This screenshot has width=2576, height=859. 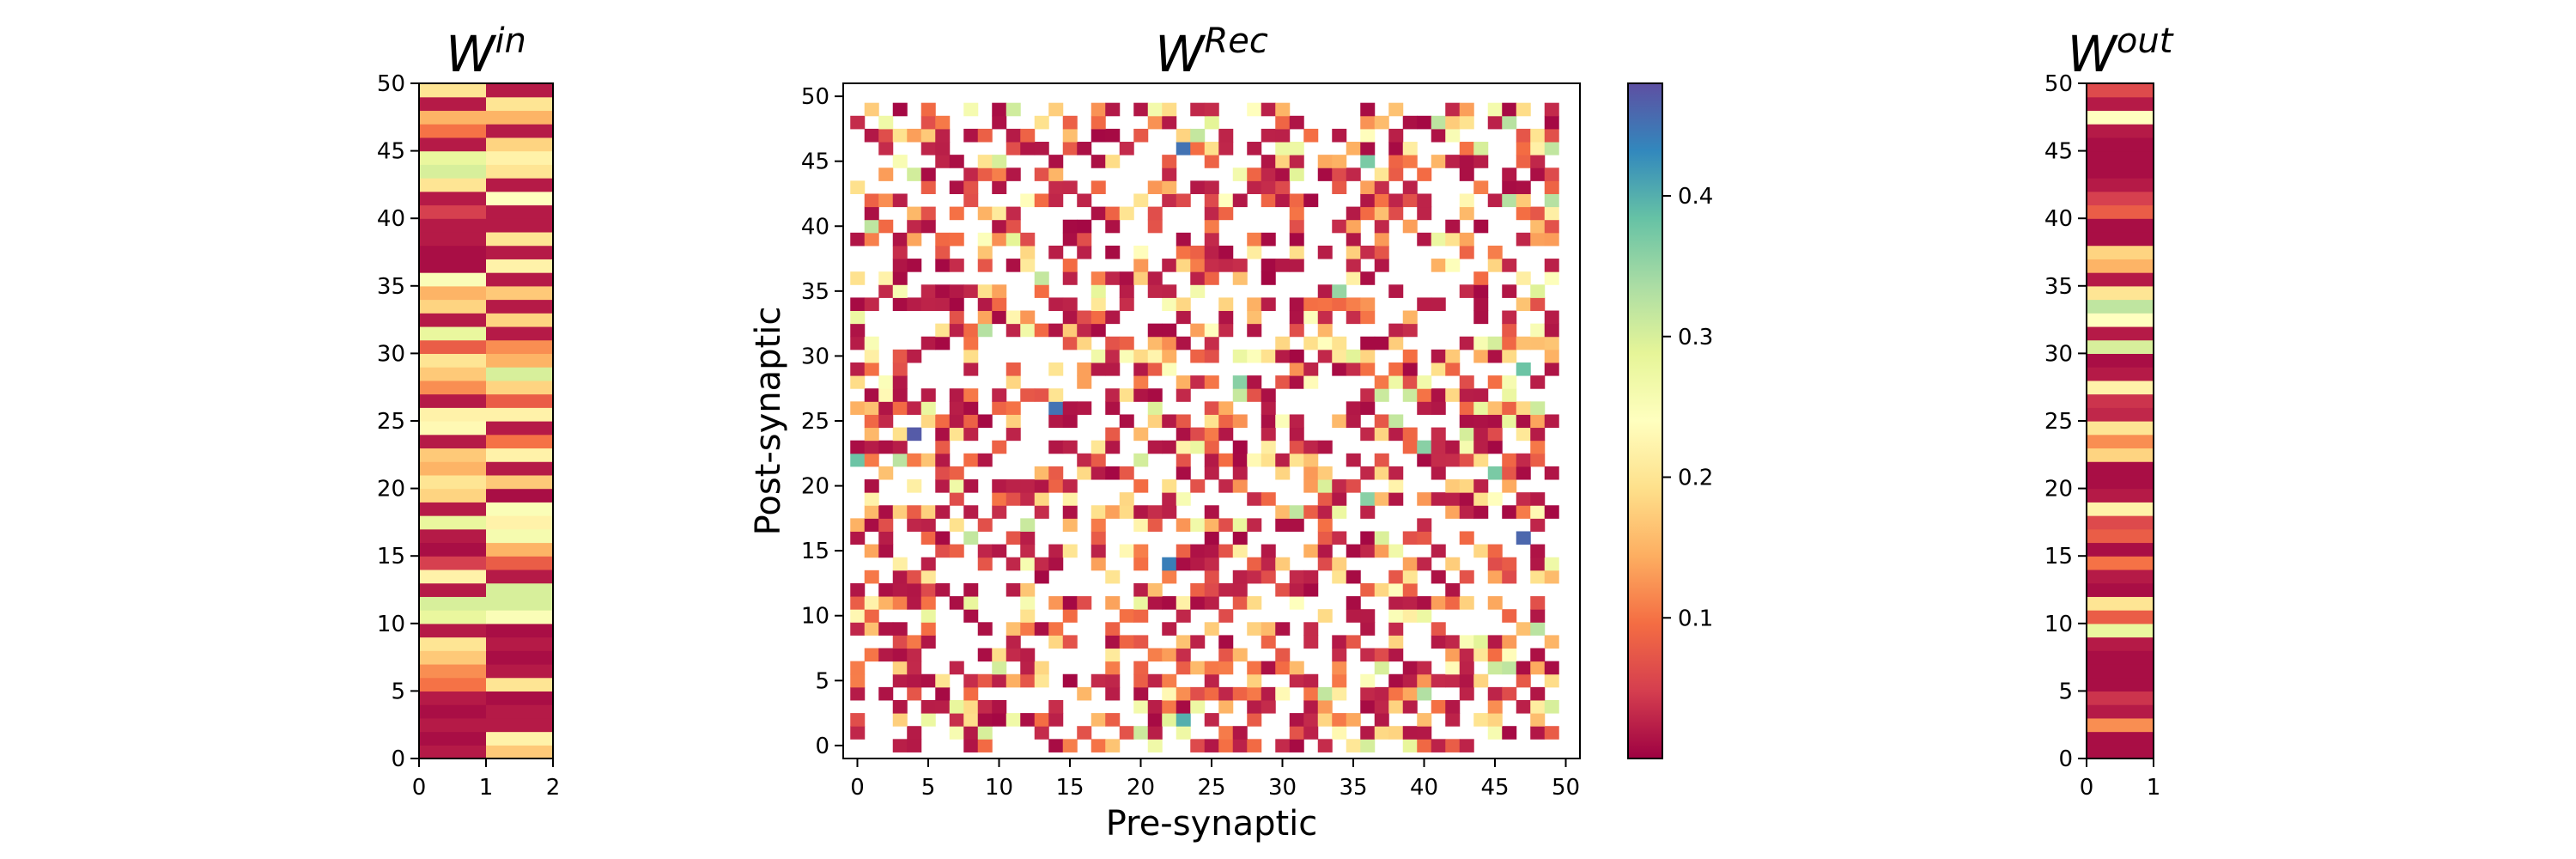 I want to click on w-rec-x-tick-label: 35, so click(x=1353, y=788).